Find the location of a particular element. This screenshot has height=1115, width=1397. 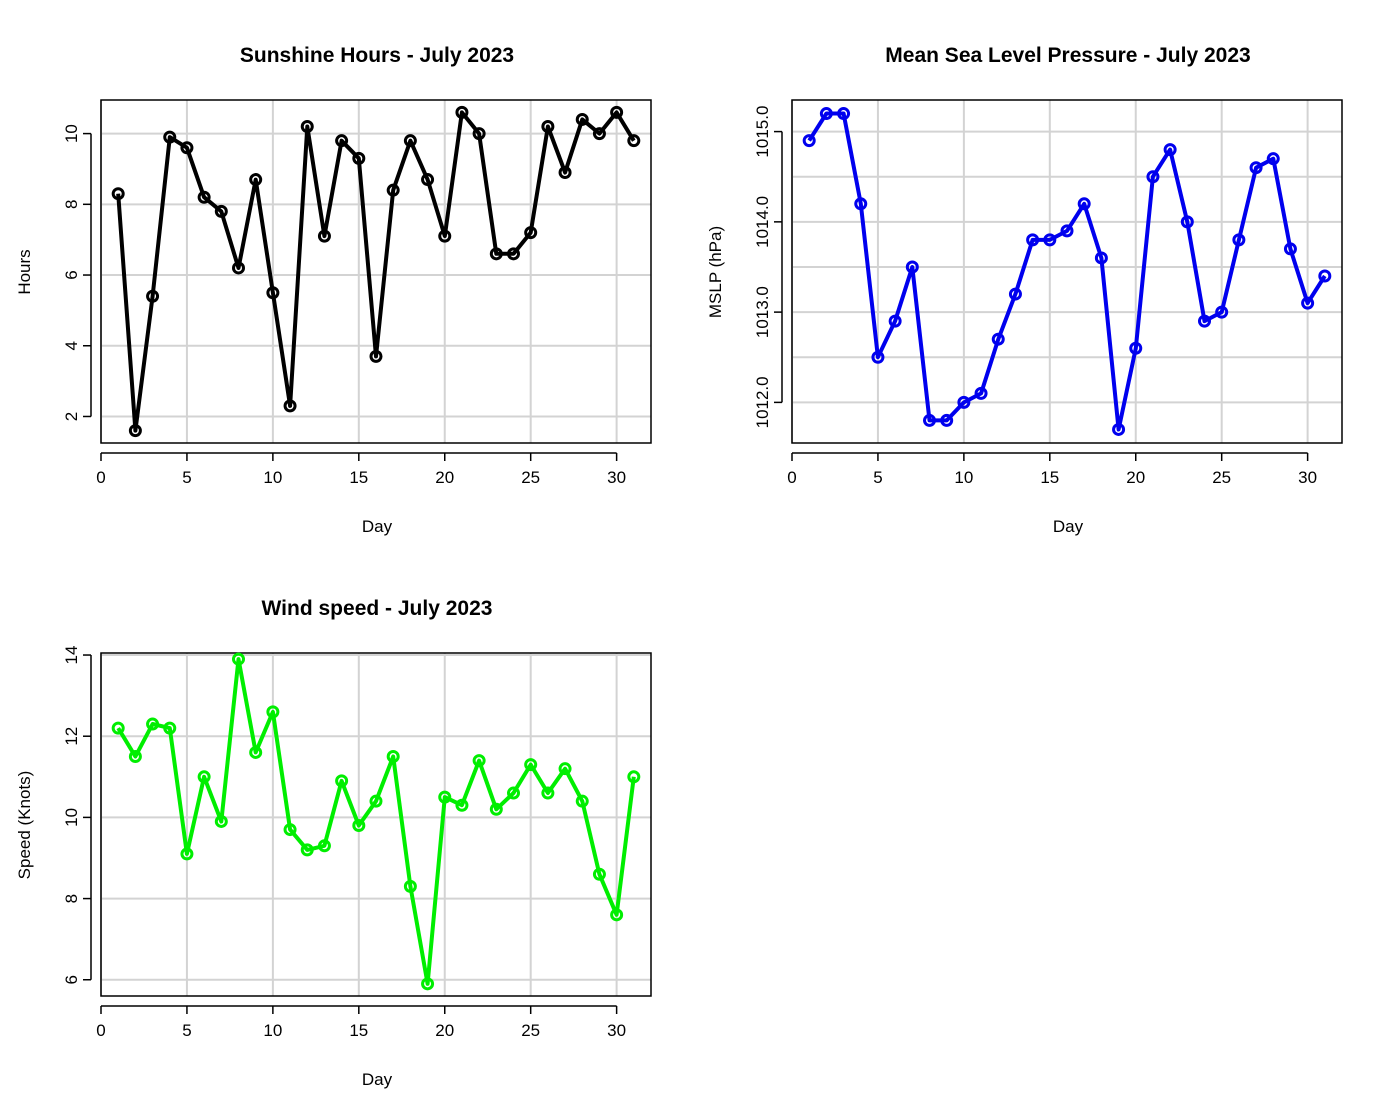

y-axis-label: Speed (Knots) is located at coordinates (24, 825).